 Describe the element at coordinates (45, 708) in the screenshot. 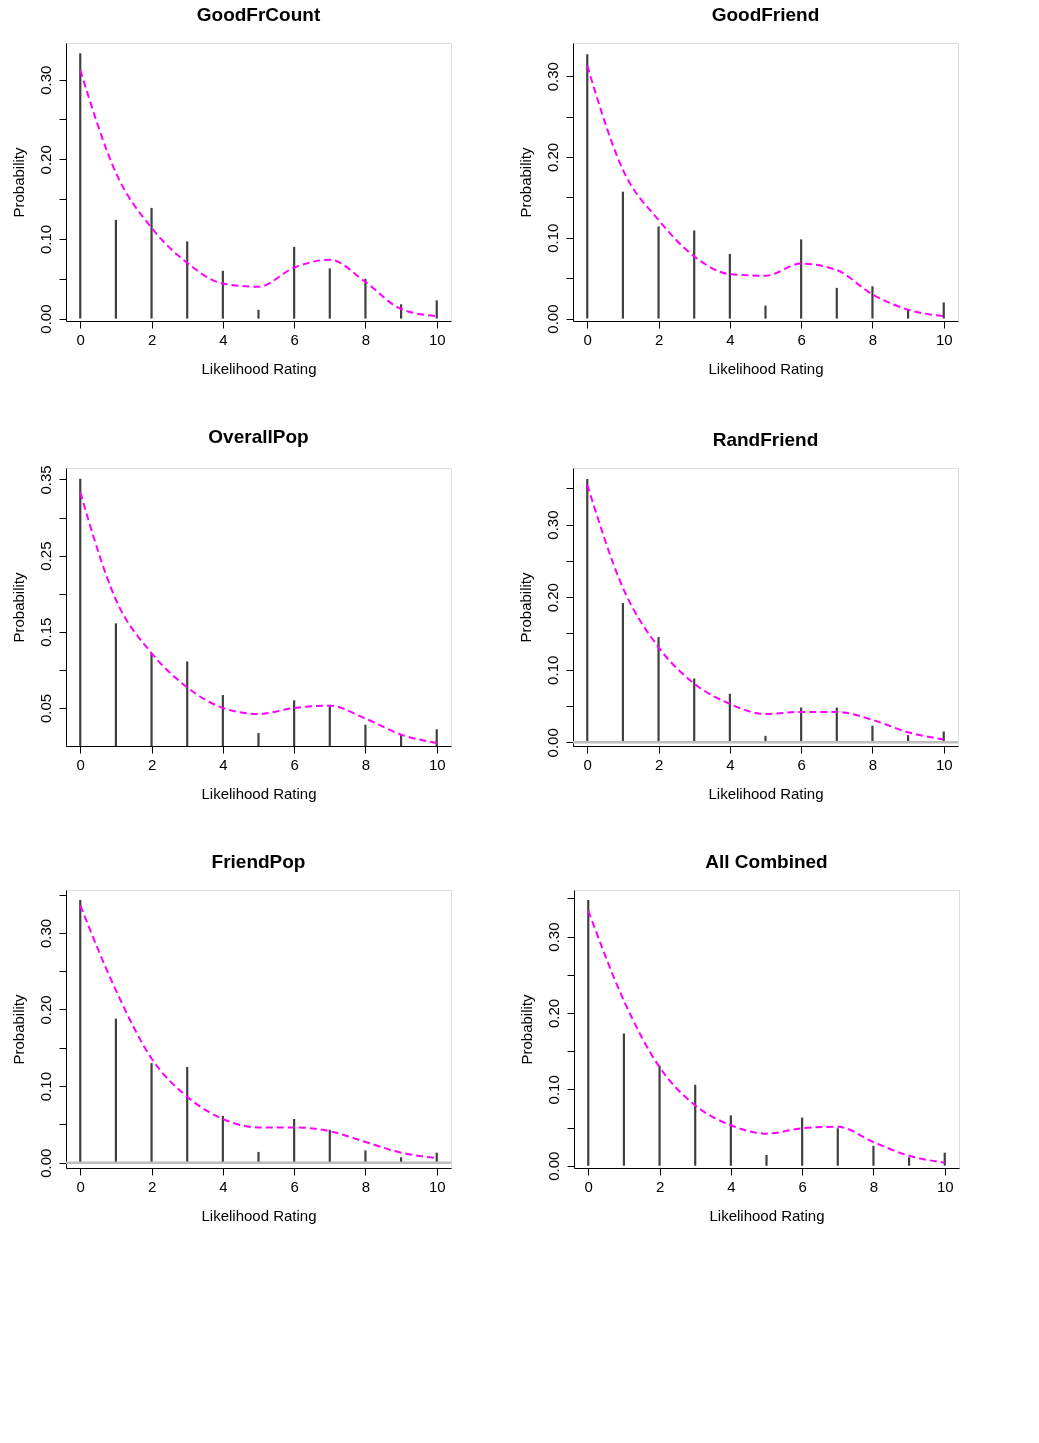

I see `y-tick-label: 0.05` at that location.